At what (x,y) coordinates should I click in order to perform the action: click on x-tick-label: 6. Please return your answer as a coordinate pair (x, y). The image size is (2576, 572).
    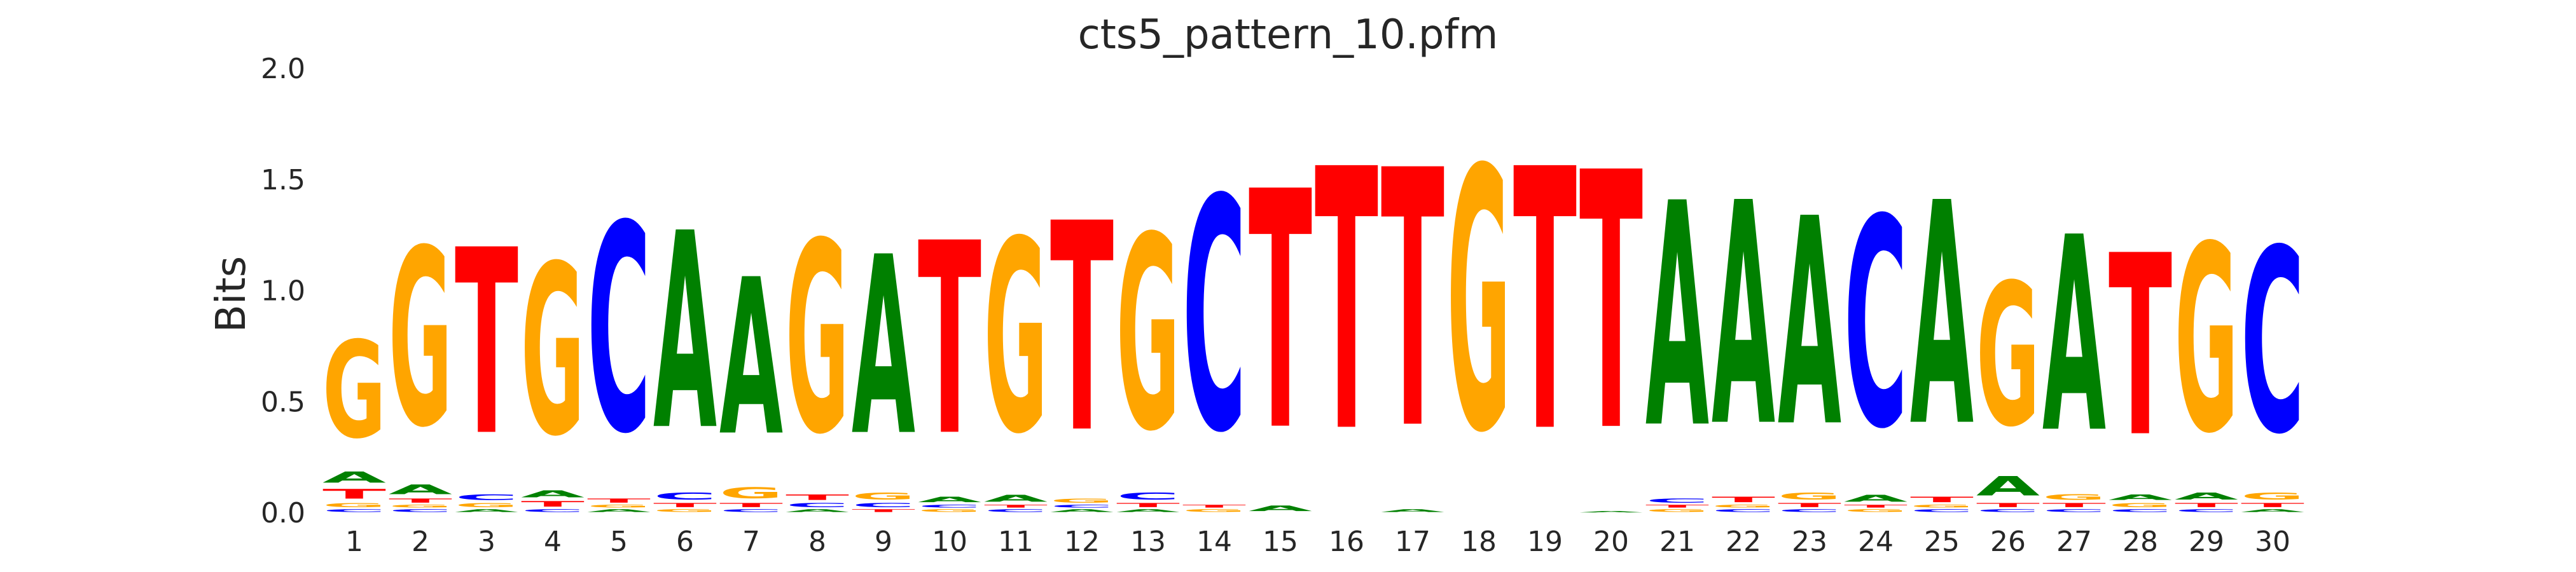
    Looking at the image, I should click on (685, 542).